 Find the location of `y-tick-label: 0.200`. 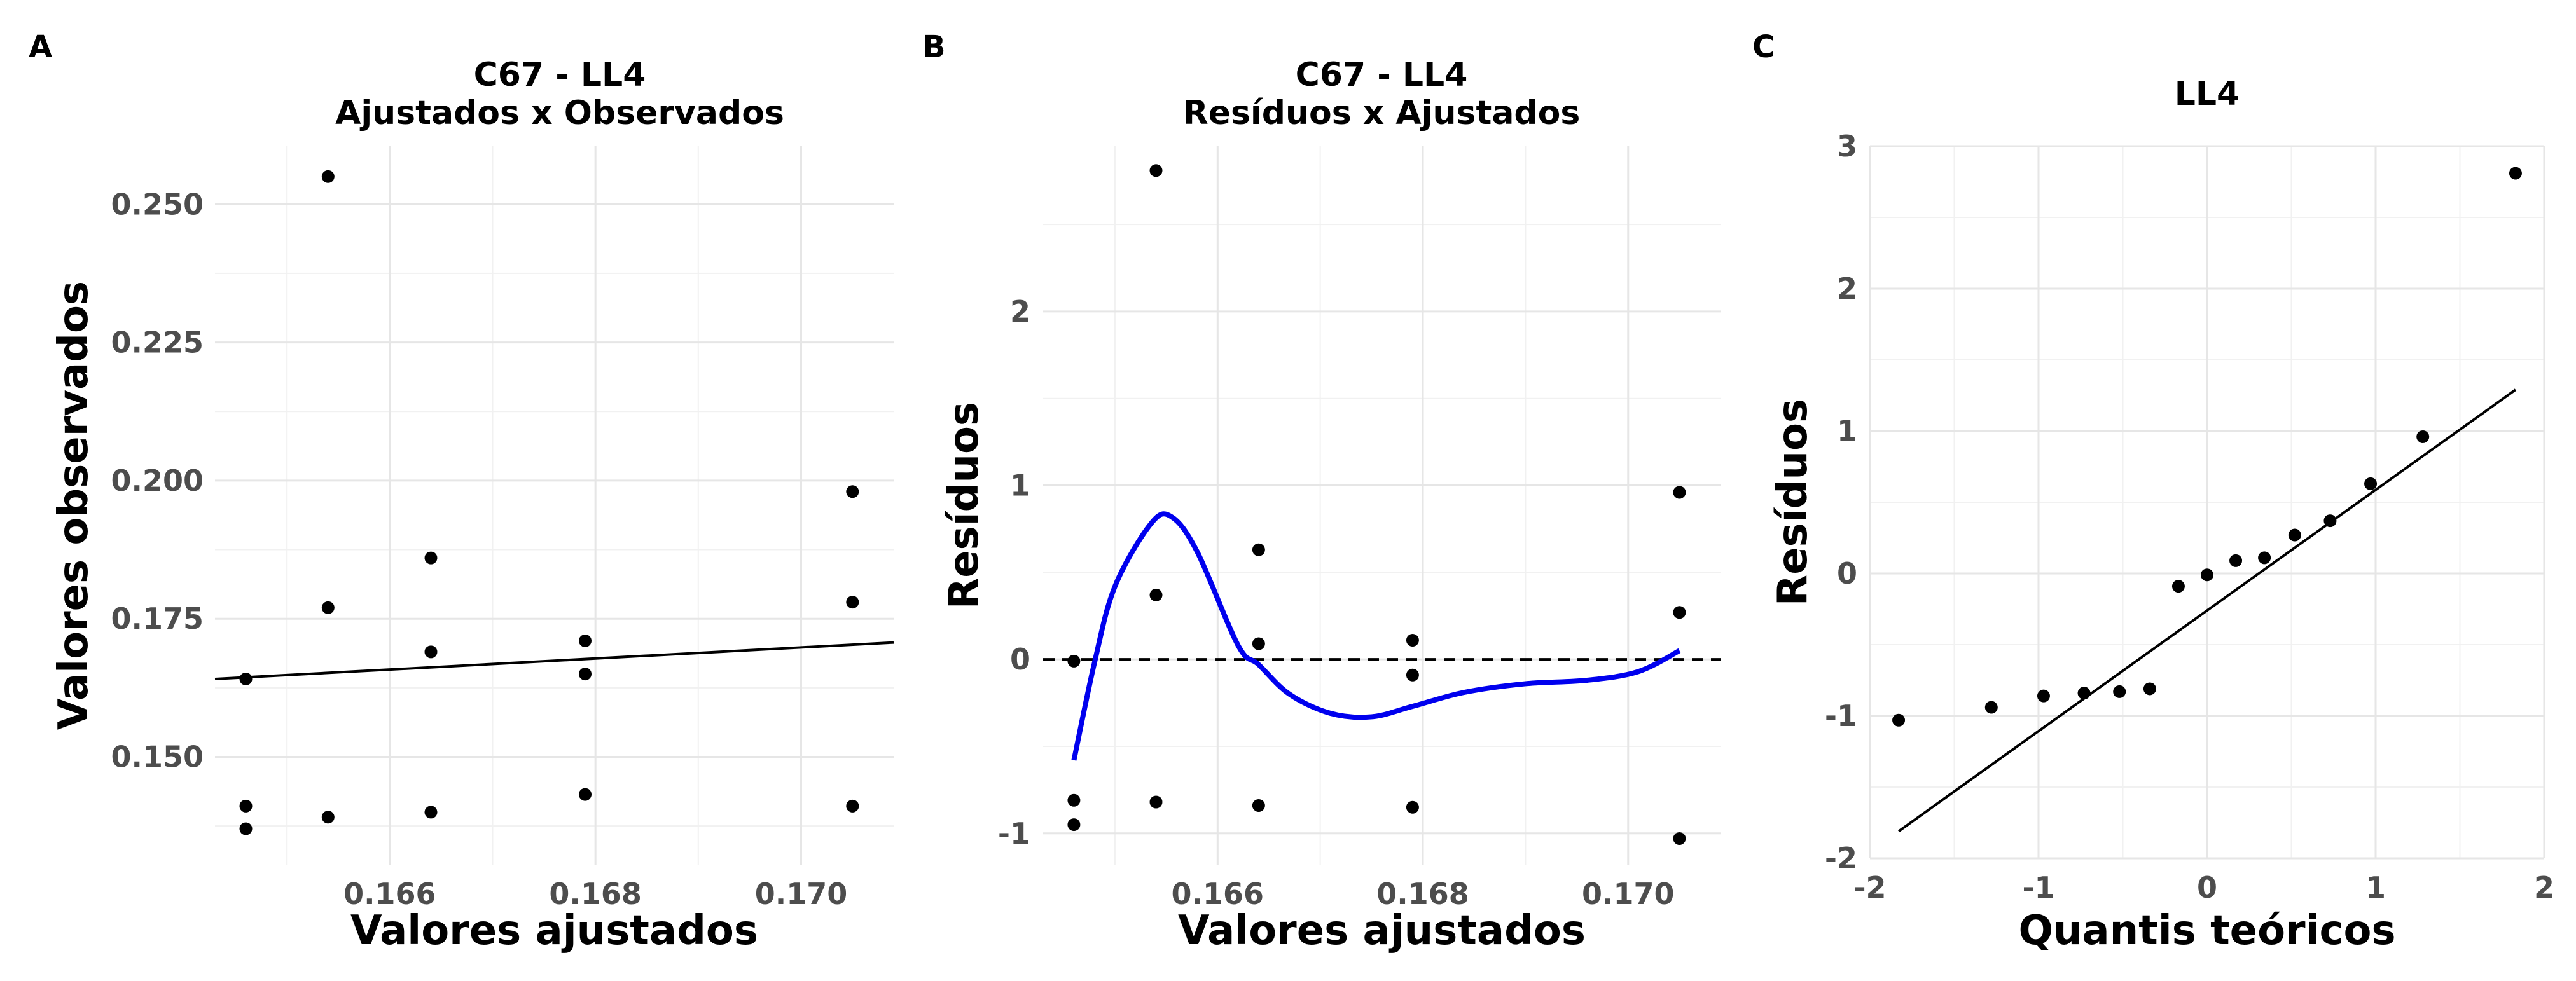

y-tick-label: 0.200 is located at coordinates (157, 481).